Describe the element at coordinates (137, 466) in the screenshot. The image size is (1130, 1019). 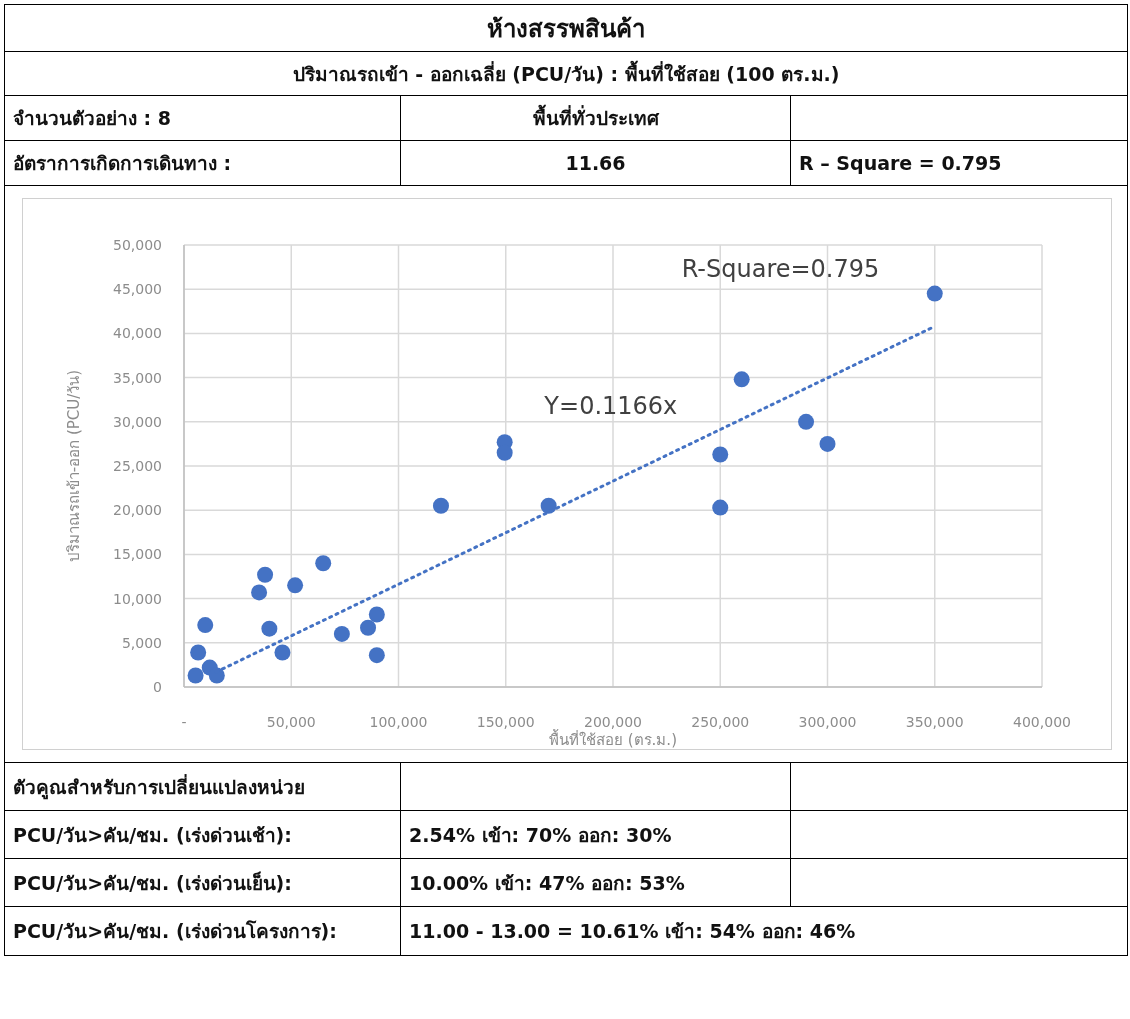
I see `y-tick-label: 25,000` at that location.